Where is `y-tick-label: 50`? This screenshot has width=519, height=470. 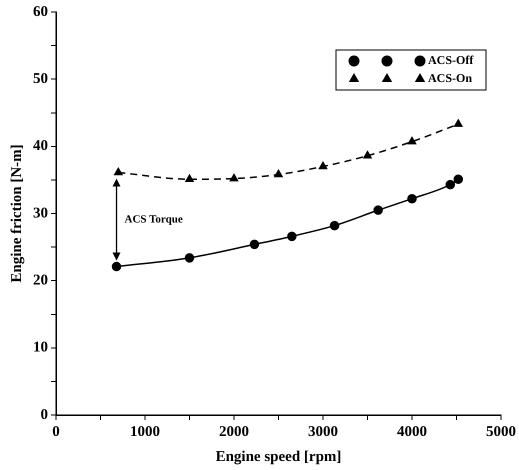
y-tick-label: 50 is located at coordinates (40, 79).